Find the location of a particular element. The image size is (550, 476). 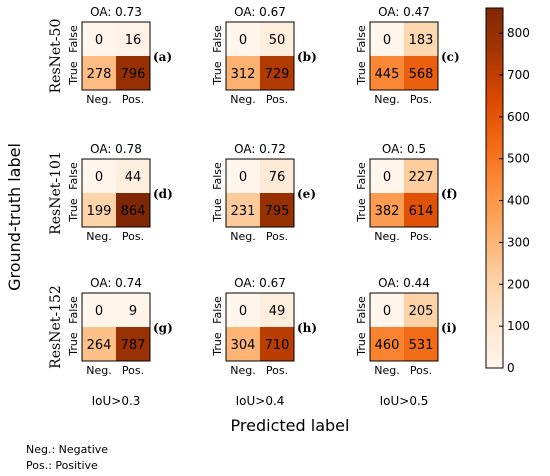

panel-f: 0 227 382 614 OA: 0.5 Neg. Pos. False True (f) is located at coordinates (406, 192).